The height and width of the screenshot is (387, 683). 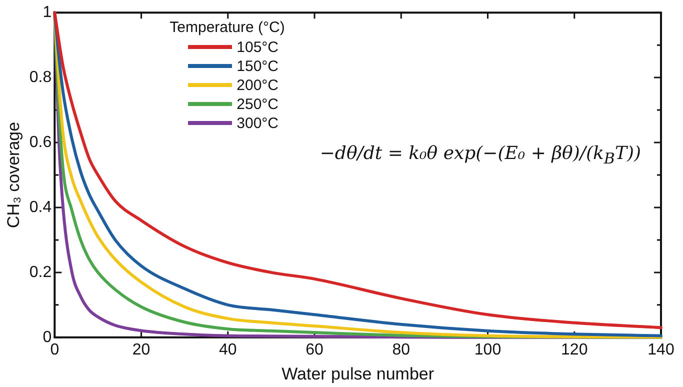 I want to click on x-tick-label: 80, so click(x=401, y=349).